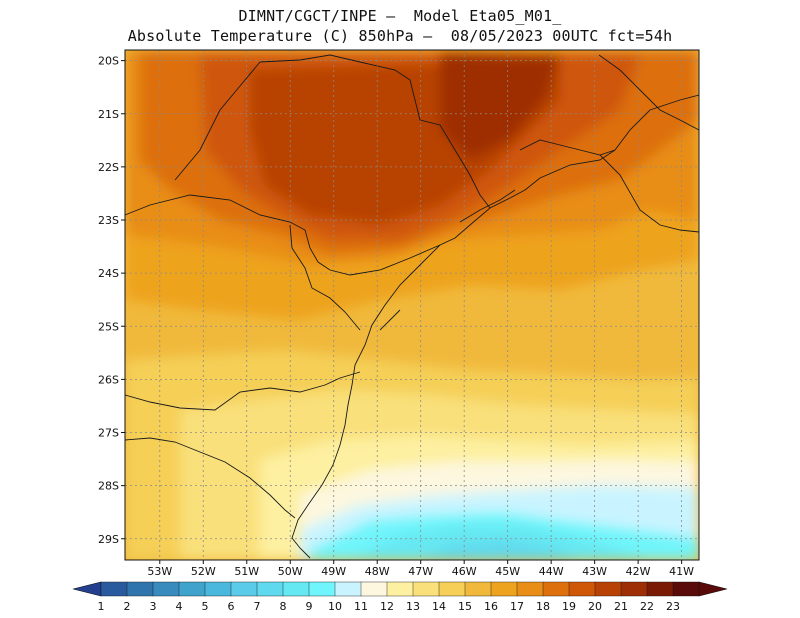  Describe the element at coordinates (108, 326) in the screenshot. I see `lat-label: 25S` at that location.